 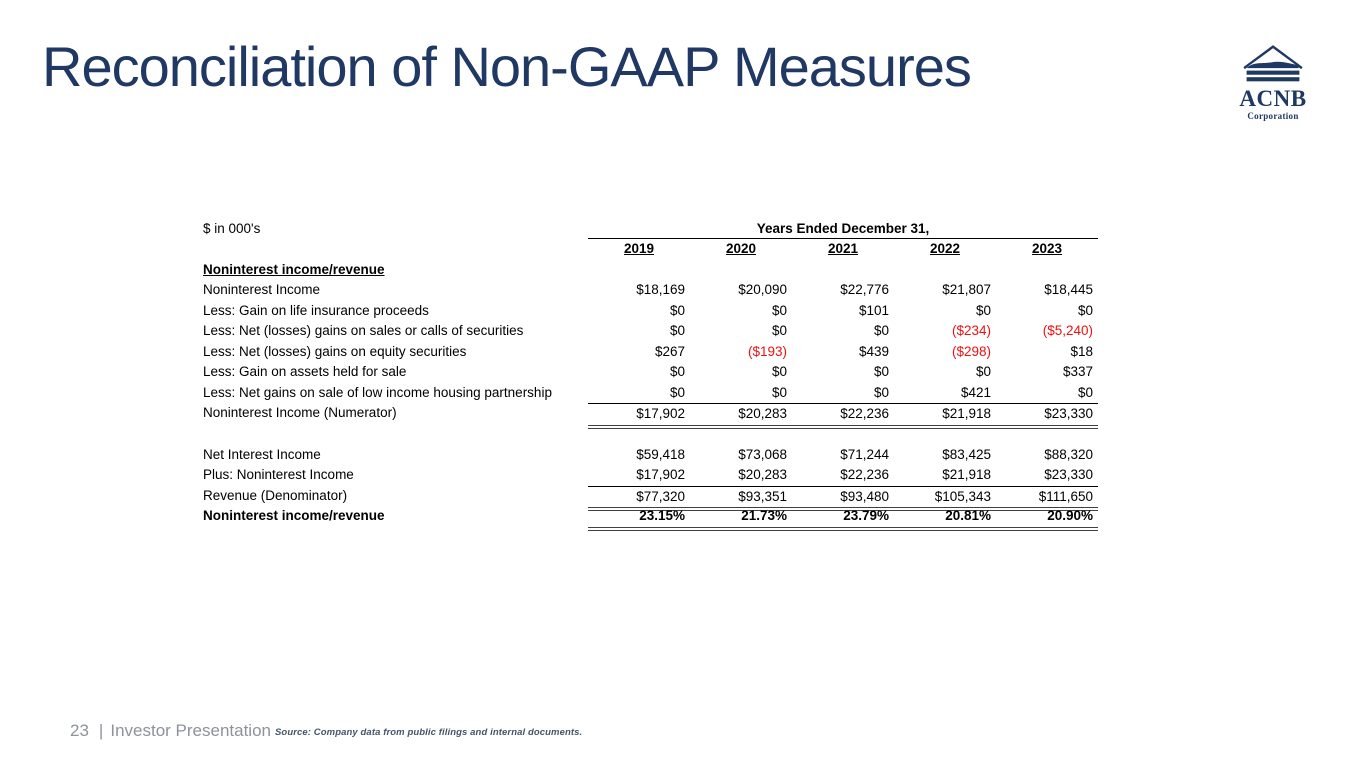 What do you see at coordinates (232, 228) in the screenshot?
I see `units-label: $ in 000's` at bounding box center [232, 228].